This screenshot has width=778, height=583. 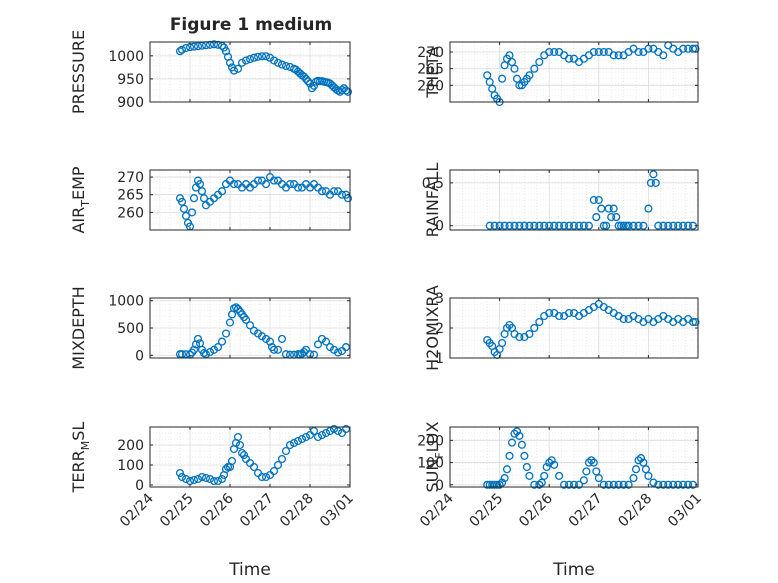 I want to click on x-axis-label: Time, so click(x=249, y=570).